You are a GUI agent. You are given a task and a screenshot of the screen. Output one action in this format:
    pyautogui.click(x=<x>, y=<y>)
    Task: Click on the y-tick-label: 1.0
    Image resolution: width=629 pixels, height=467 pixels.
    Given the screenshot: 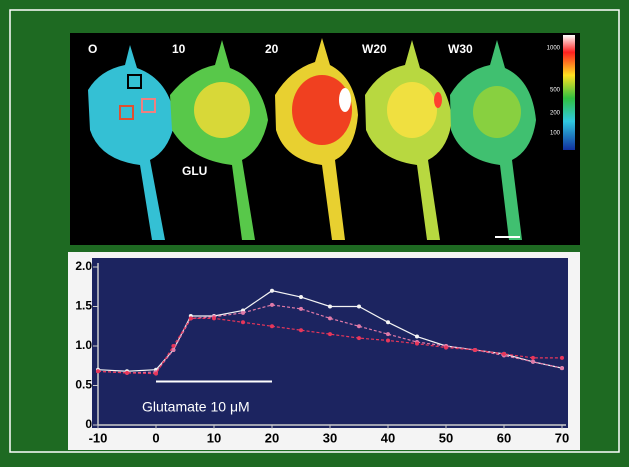 What is the action you would take?
    pyautogui.click(x=83, y=345)
    